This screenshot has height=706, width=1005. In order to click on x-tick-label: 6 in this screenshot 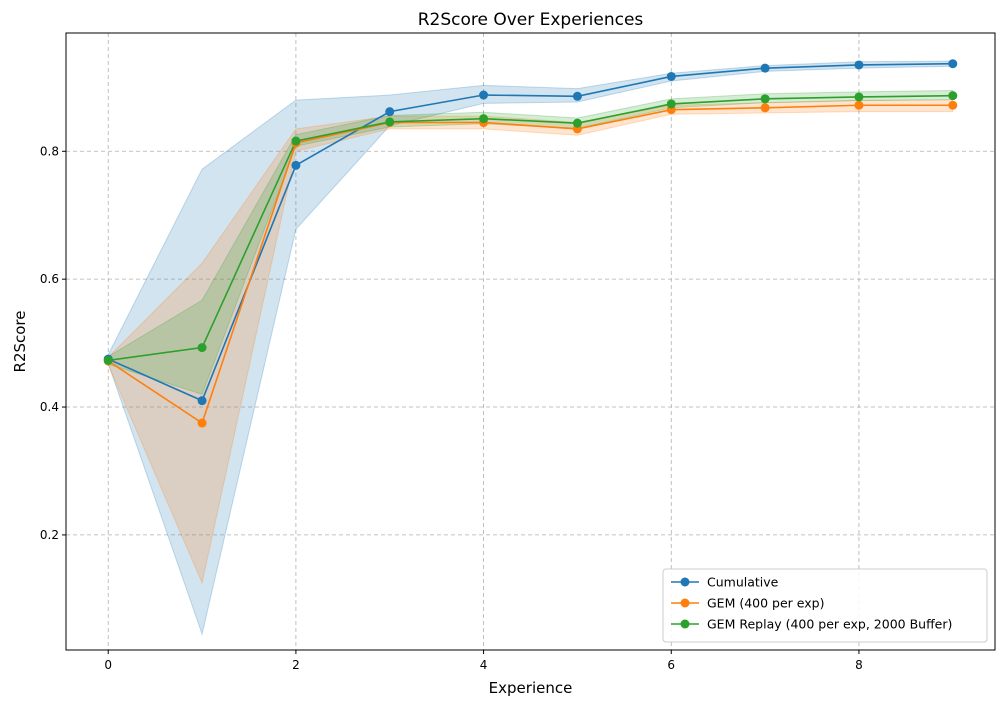, I will do `click(671, 665)`.